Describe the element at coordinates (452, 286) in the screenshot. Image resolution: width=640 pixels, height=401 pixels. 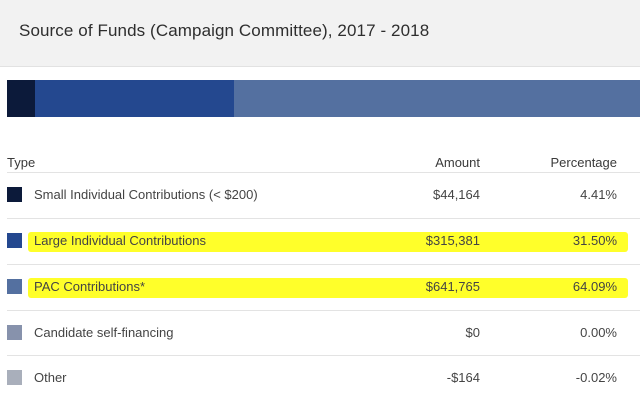
I see `row-amount: $641,765` at that location.